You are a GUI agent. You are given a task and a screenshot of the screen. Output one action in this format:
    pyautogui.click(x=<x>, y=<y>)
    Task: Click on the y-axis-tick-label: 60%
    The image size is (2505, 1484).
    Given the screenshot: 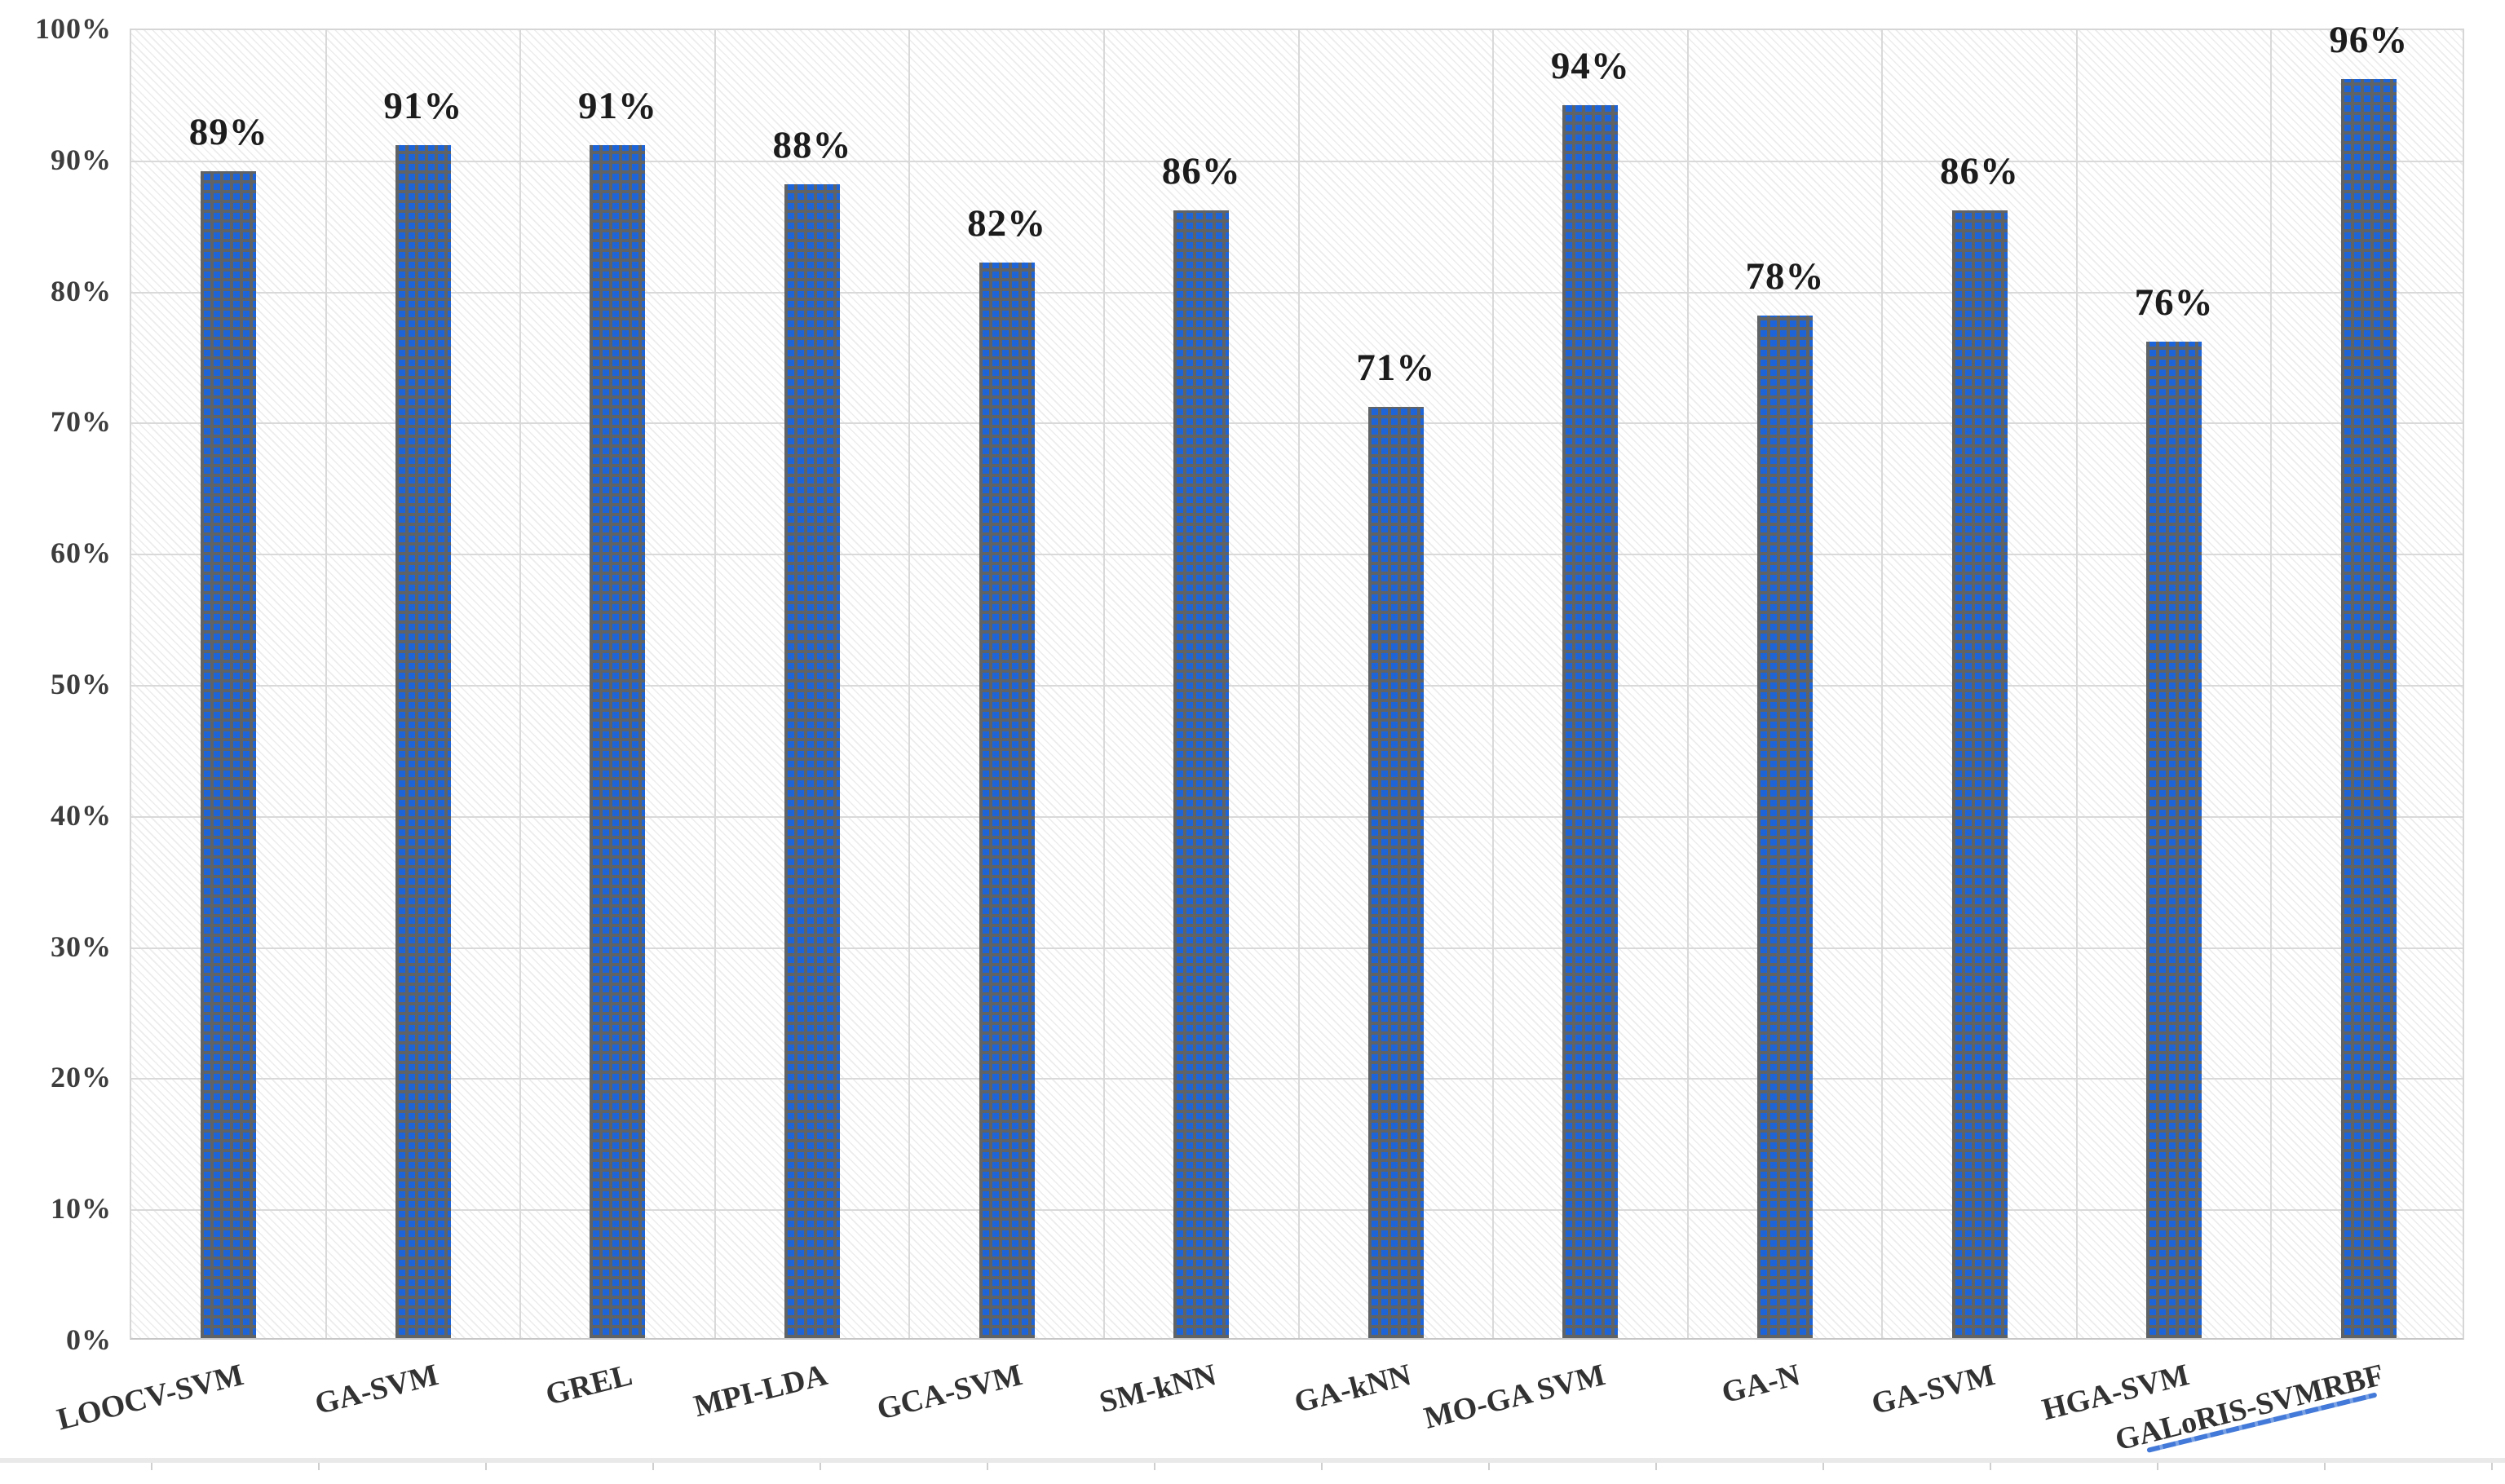 What is the action you would take?
    pyautogui.click(x=81, y=553)
    